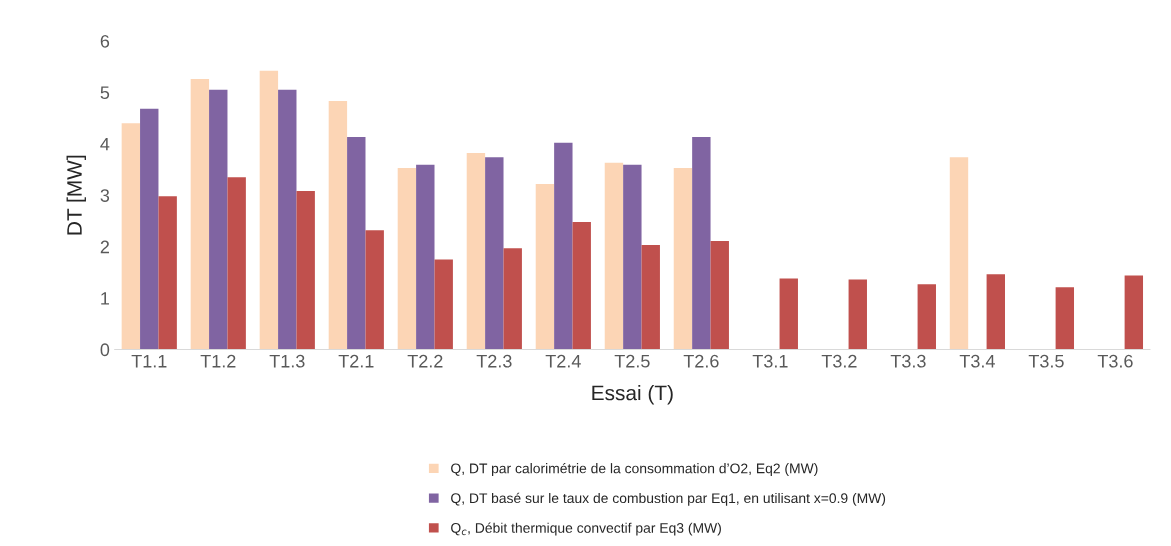  I want to click on y-tick-label: 3, so click(105, 195).